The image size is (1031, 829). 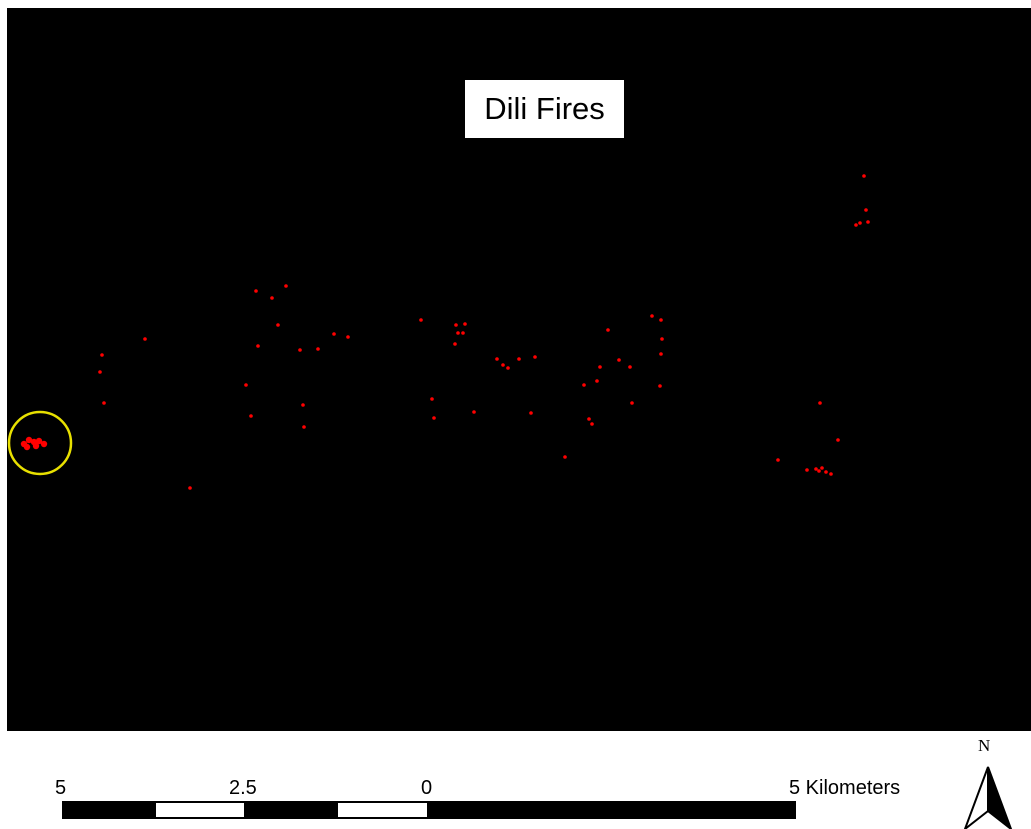 I want to click on map-title: Dili Fires, so click(x=544, y=109).